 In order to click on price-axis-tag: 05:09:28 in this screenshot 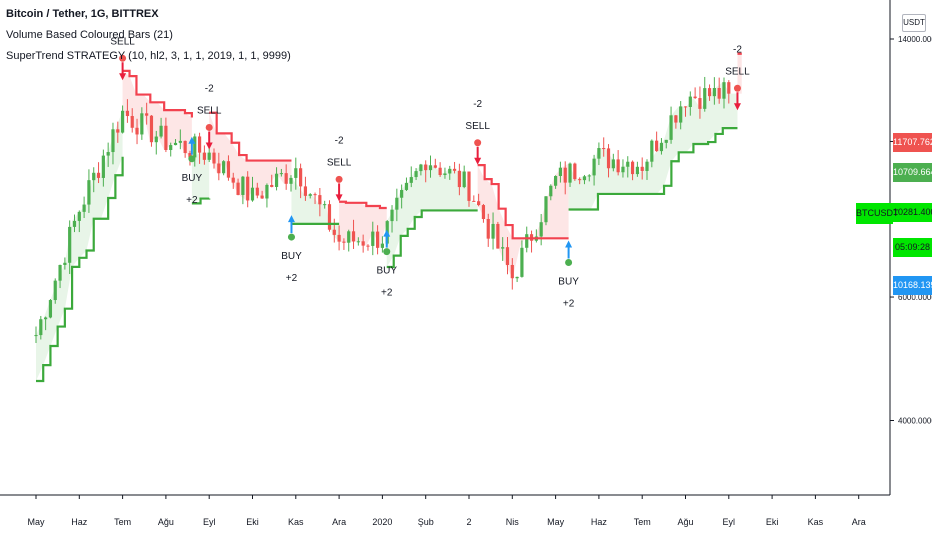, I will do `click(912, 247)`.